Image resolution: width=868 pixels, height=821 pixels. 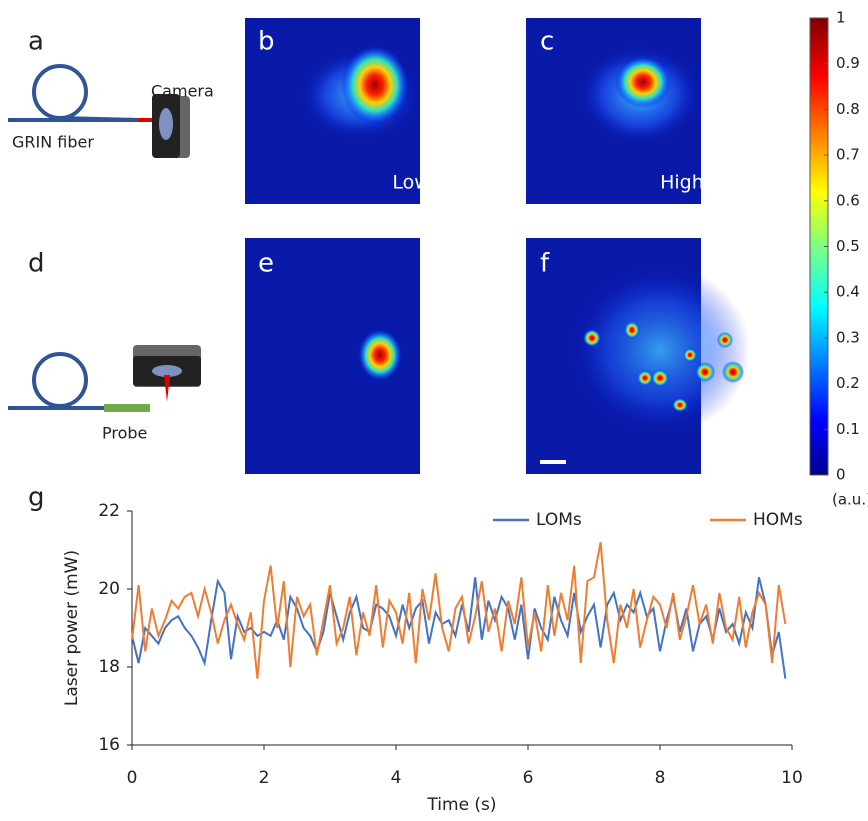 What do you see at coordinates (528, 778) in the screenshot?
I see `x-tick-label: 6` at bounding box center [528, 778].